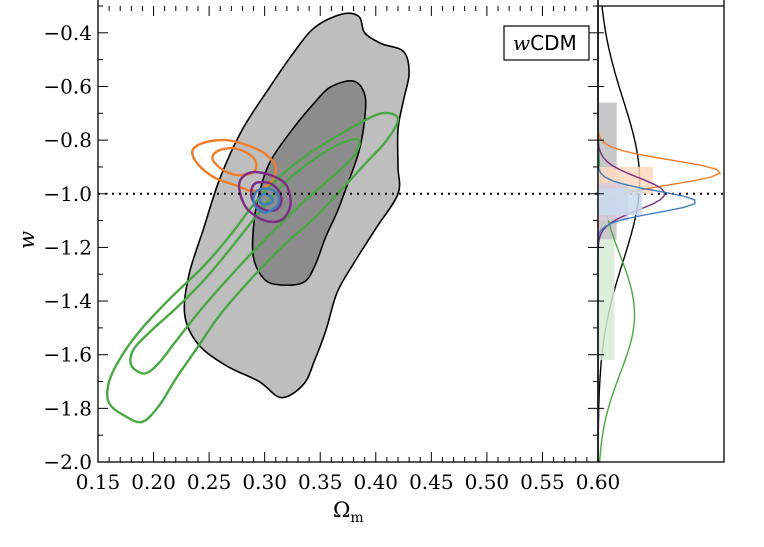 This screenshot has height=547, width=764. What do you see at coordinates (431, 482) in the screenshot?
I see `x-tick-label: 0.45` at bounding box center [431, 482].